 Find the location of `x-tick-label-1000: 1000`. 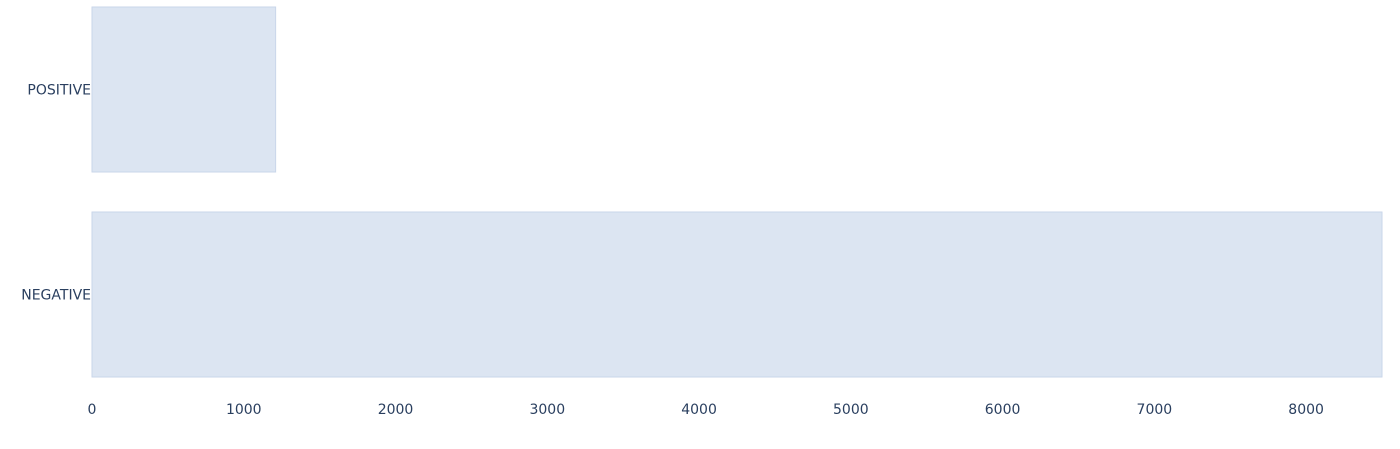

x-tick-label-1000: 1000 is located at coordinates (244, 410).